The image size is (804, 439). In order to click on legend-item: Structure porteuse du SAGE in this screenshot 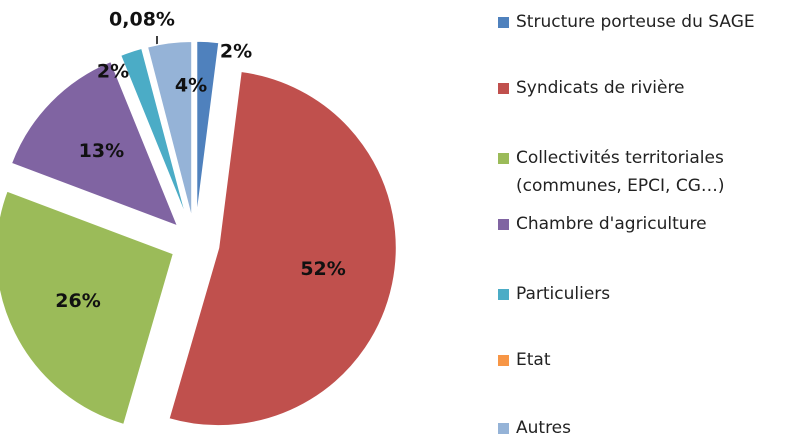, I will do `click(643, 22)`.